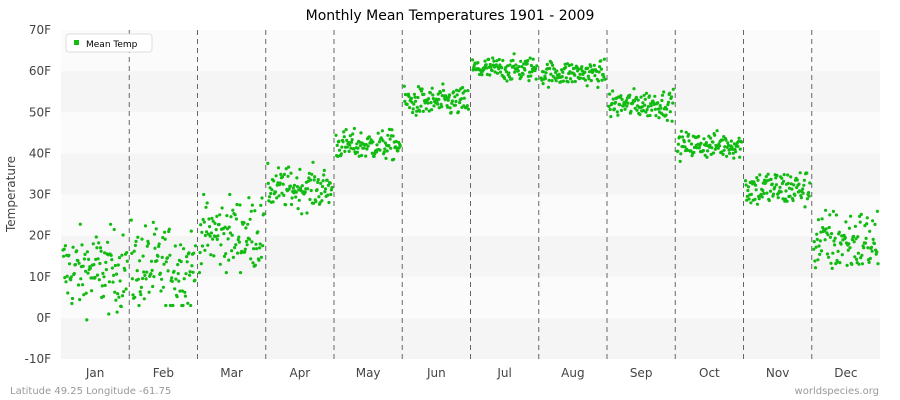  What do you see at coordinates (40, 30) in the screenshot?
I see `y-tick-label: 70F` at bounding box center [40, 30].